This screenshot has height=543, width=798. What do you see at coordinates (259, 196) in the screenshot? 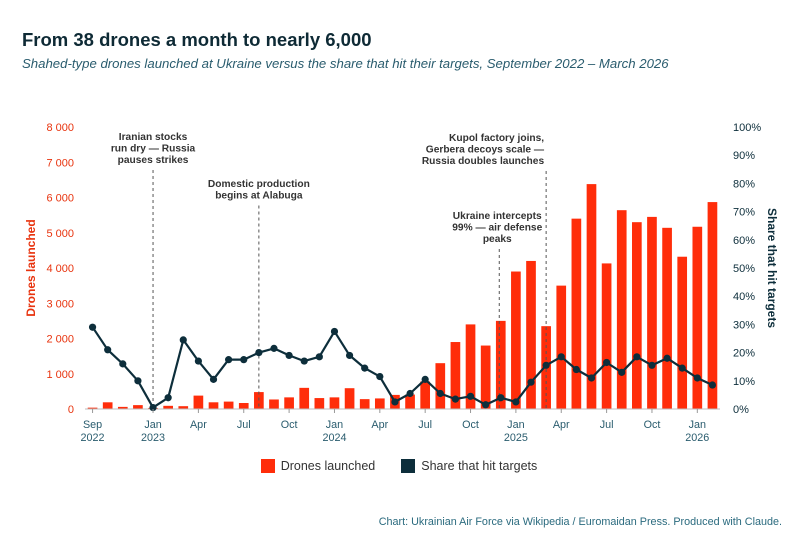
I see `annotation-text: begins at Alabuga` at bounding box center [259, 196].